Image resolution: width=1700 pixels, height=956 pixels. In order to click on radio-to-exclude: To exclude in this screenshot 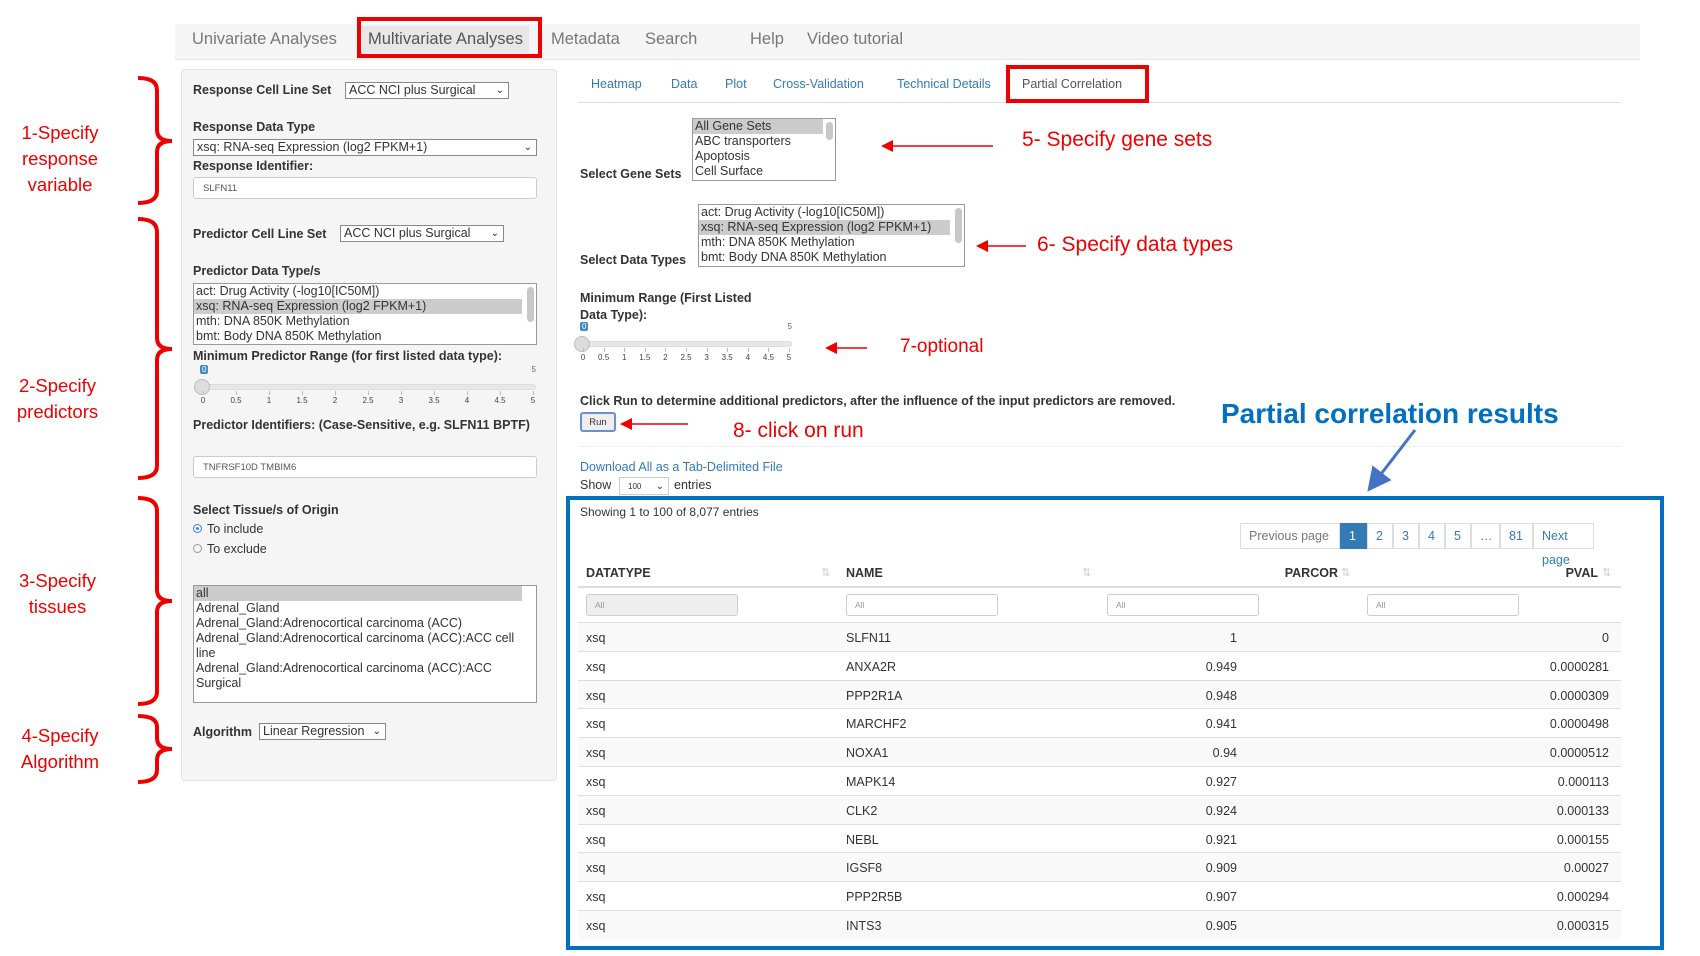, I will do `click(230, 549)`.